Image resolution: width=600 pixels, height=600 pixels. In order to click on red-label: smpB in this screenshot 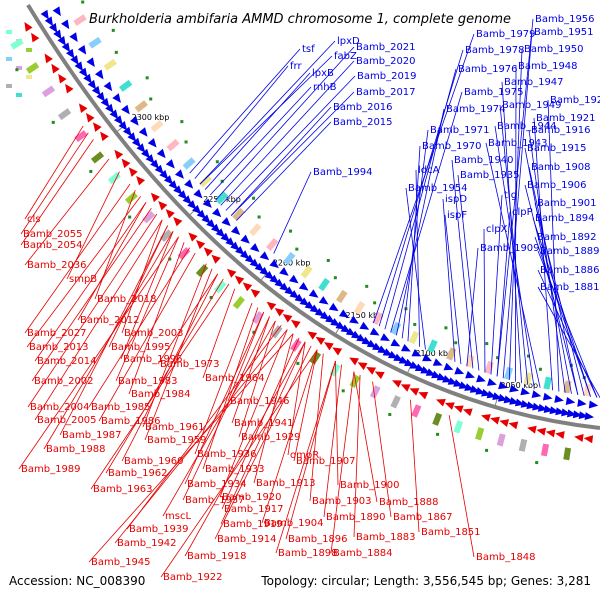, I will do `click(83, 279)`.